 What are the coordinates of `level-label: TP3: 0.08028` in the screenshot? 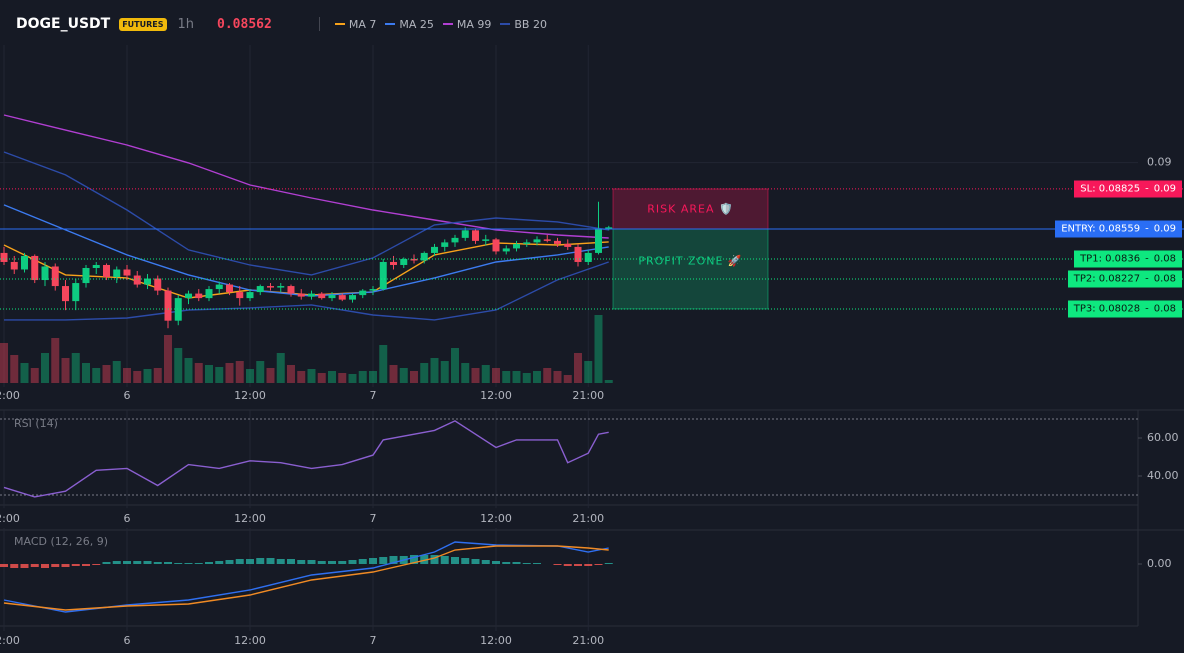 It's located at (1107, 309).